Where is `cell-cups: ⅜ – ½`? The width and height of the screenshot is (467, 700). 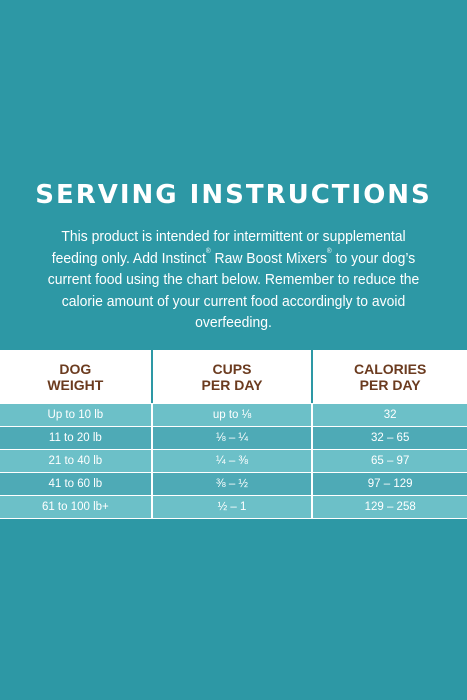 cell-cups: ⅜ – ½ is located at coordinates (231, 484).